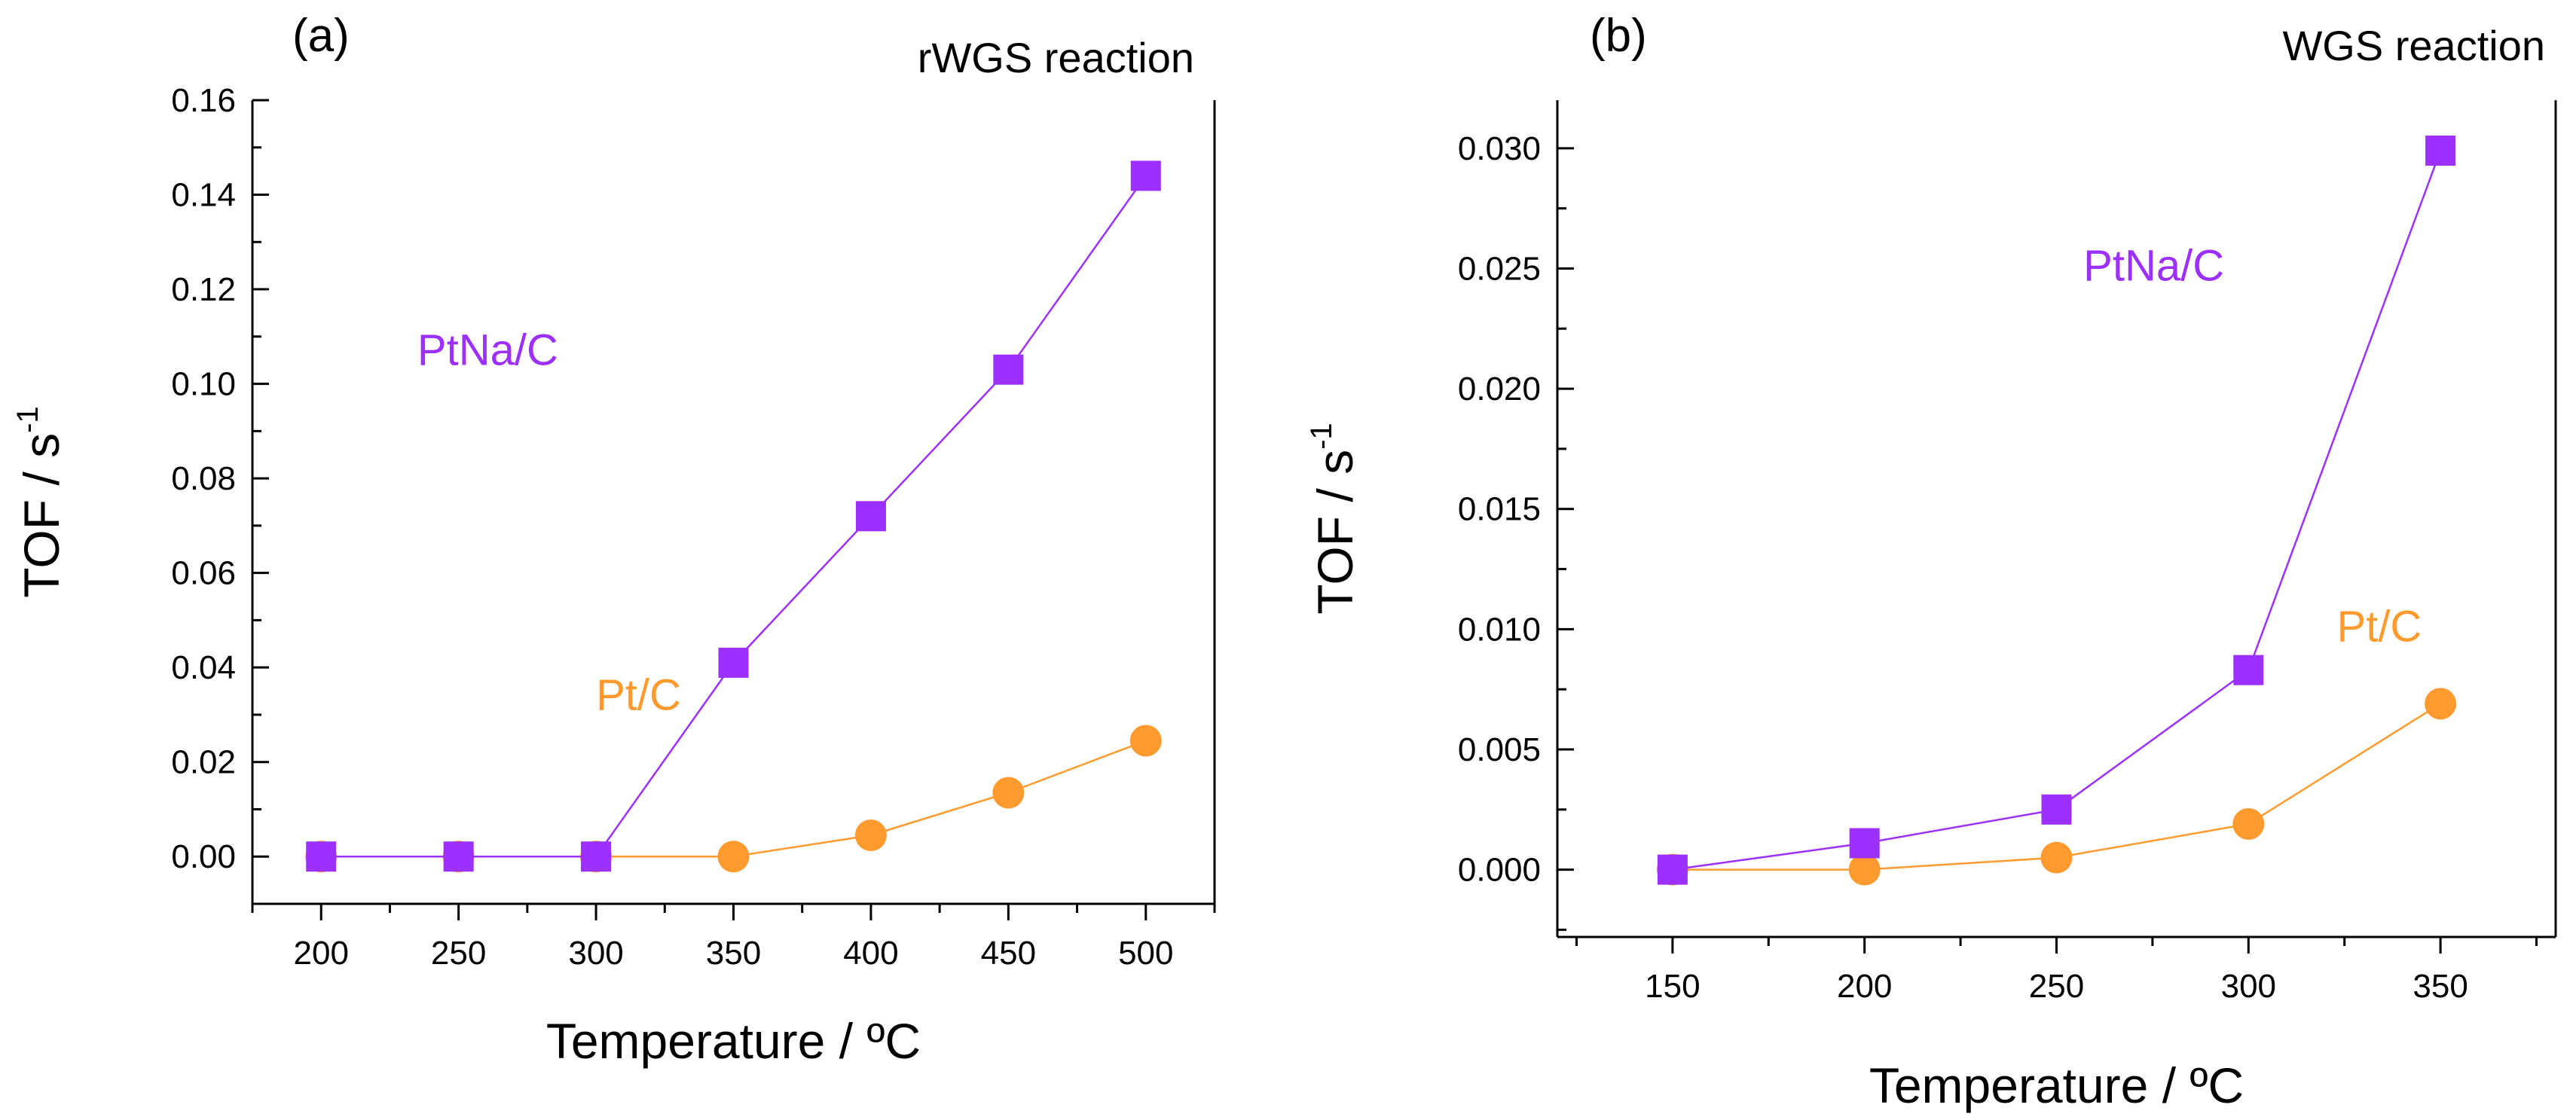 The height and width of the screenshot is (1120, 2576). Describe the element at coordinates (1321, 436) in the screenshot. I see `panel-b-y-axis-title-superscript: -1` at that location.